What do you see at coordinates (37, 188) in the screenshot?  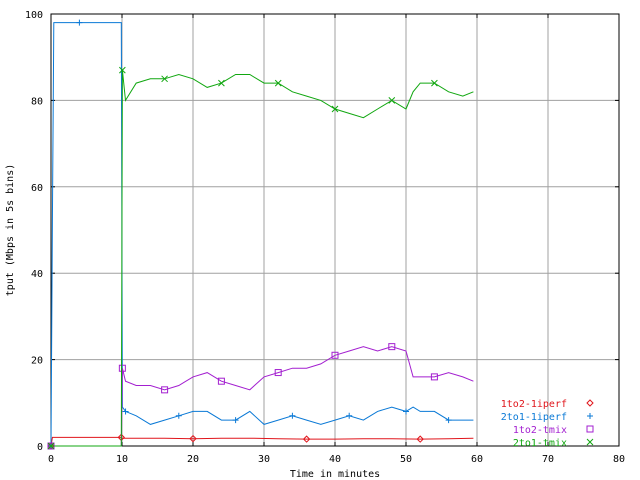 I see `y-tick-label: 60` at bounding box center [37, 188].